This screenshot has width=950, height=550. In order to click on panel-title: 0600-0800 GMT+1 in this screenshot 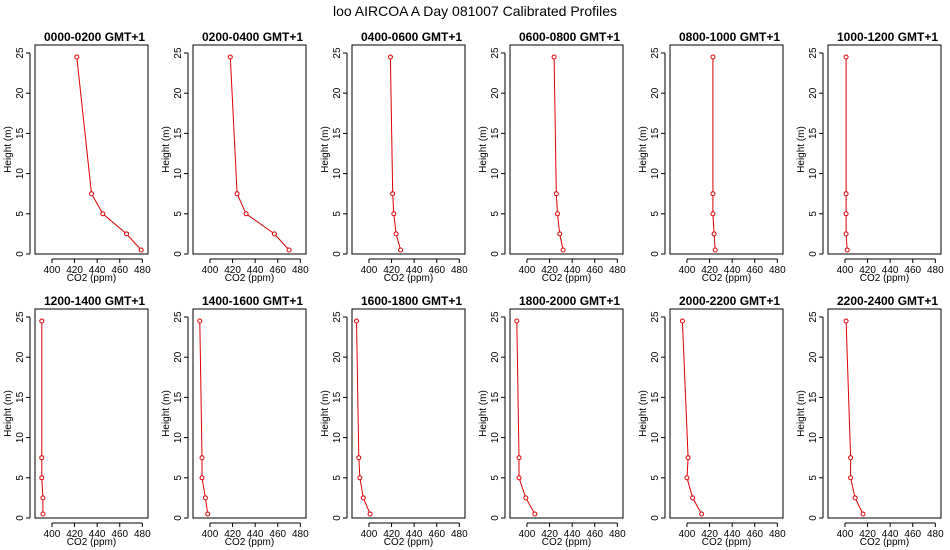, I will do `click(569, 37)`.